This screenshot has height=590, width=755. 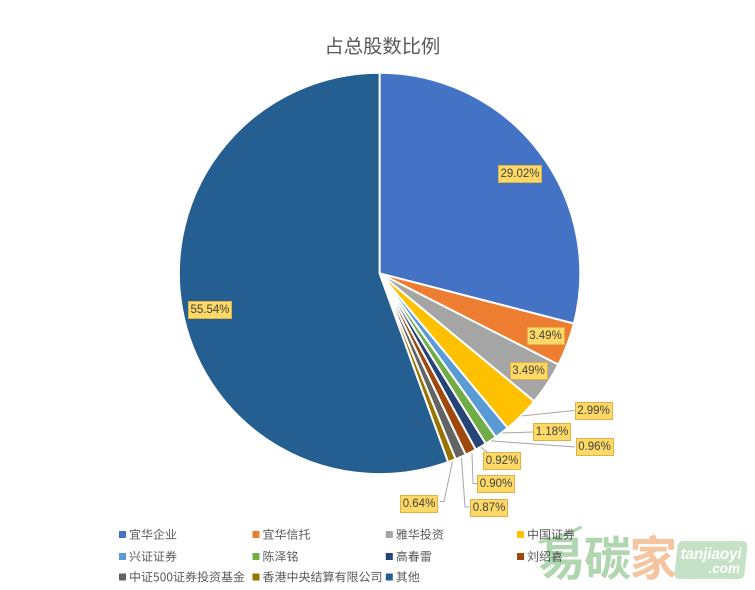 What do you see at coordinates (711, 554) in the screenshot?
I see `svg-text: tanjiaoyi` at bounding box center [711, 554].